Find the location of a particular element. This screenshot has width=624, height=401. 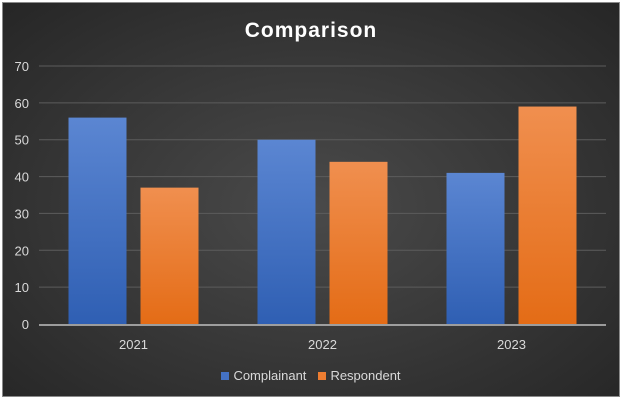

bar-respondent-2022 is located at coordinates (358, 242).